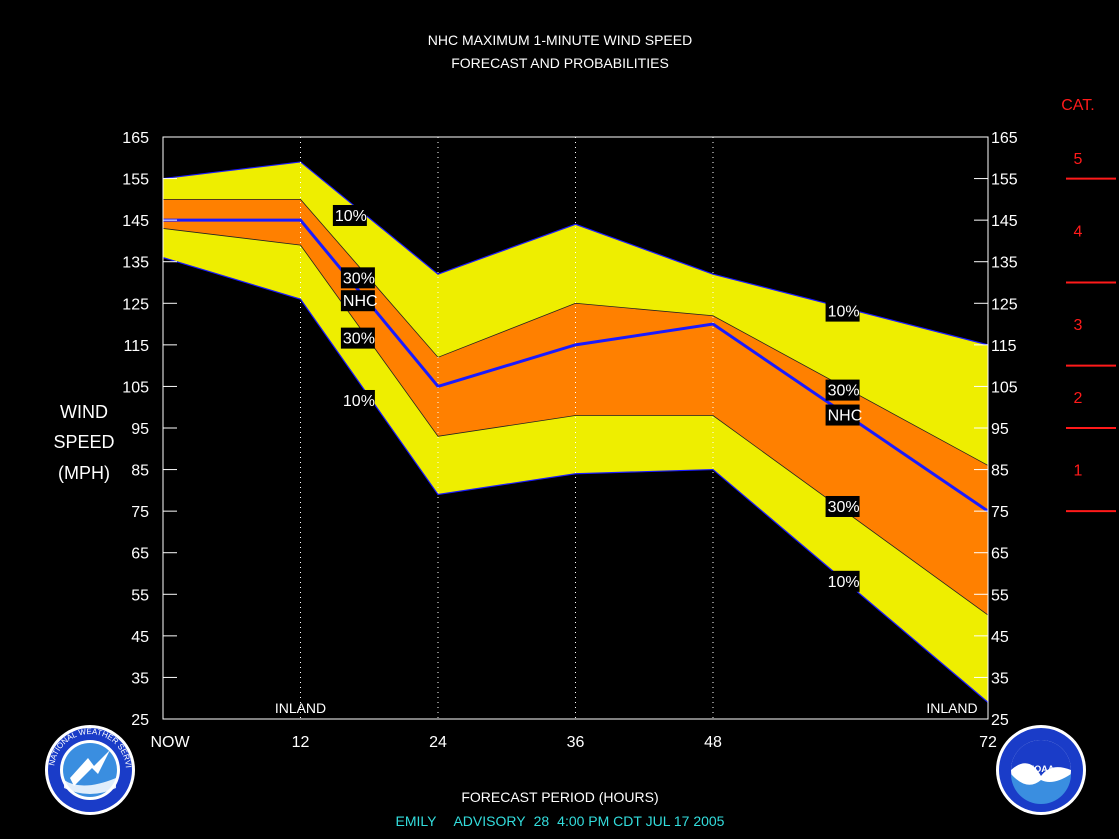 This screenshot has height=839, width=1119. I want to click on y-tick-label-left: 95, so click(140, 429).